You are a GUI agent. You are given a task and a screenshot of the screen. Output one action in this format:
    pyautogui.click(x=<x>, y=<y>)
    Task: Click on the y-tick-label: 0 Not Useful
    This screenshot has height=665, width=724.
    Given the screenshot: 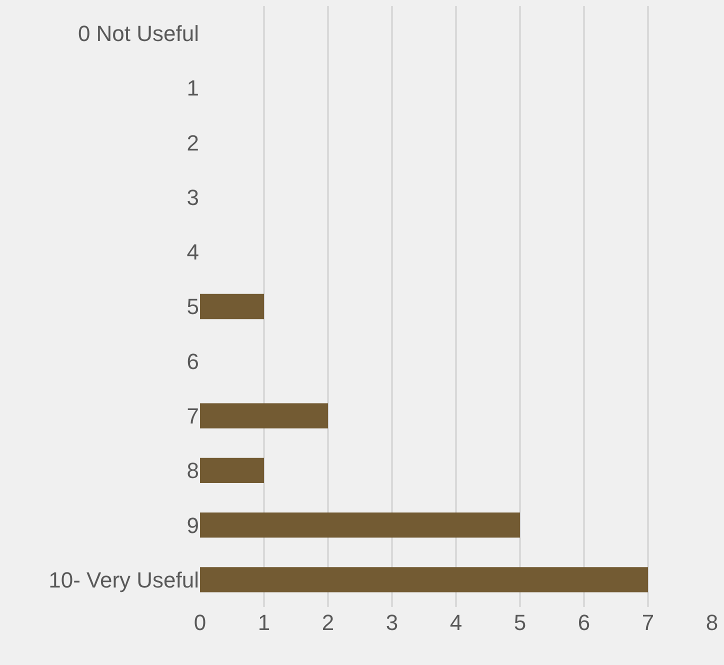 What is the action you would take?
    pyautogui.click(x=138, y=33)
    